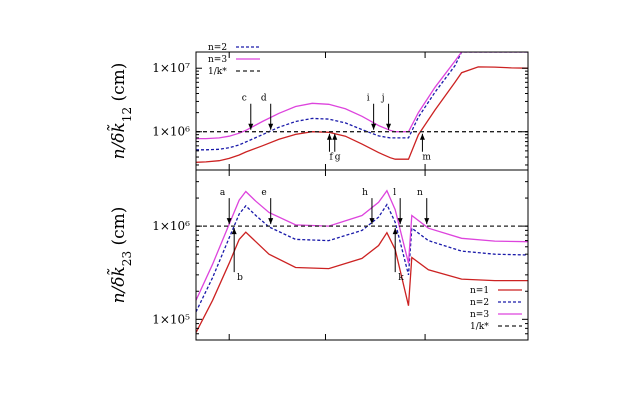 This screenshot has height=400, width=640. What do you see at coordinates (425, 148) in the screenshot?
I see `annotation-m: m` at bounding box center [425, 148].